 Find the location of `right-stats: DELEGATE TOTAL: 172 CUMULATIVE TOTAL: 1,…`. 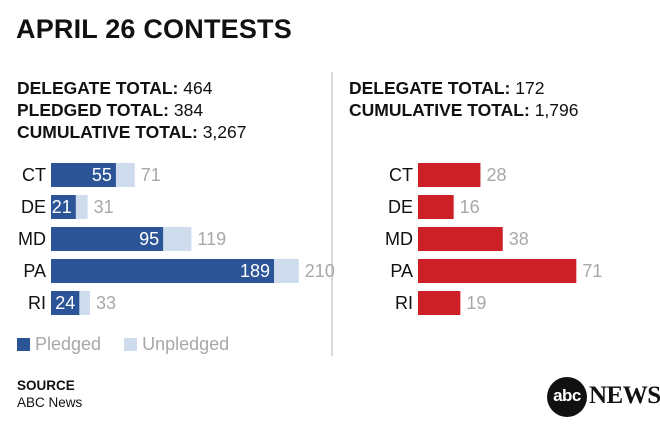

right-stats: DELEGATE TOTAL: 172 CUMULATIVE TOTAL: 1,… is located at coordinates (463, 99).